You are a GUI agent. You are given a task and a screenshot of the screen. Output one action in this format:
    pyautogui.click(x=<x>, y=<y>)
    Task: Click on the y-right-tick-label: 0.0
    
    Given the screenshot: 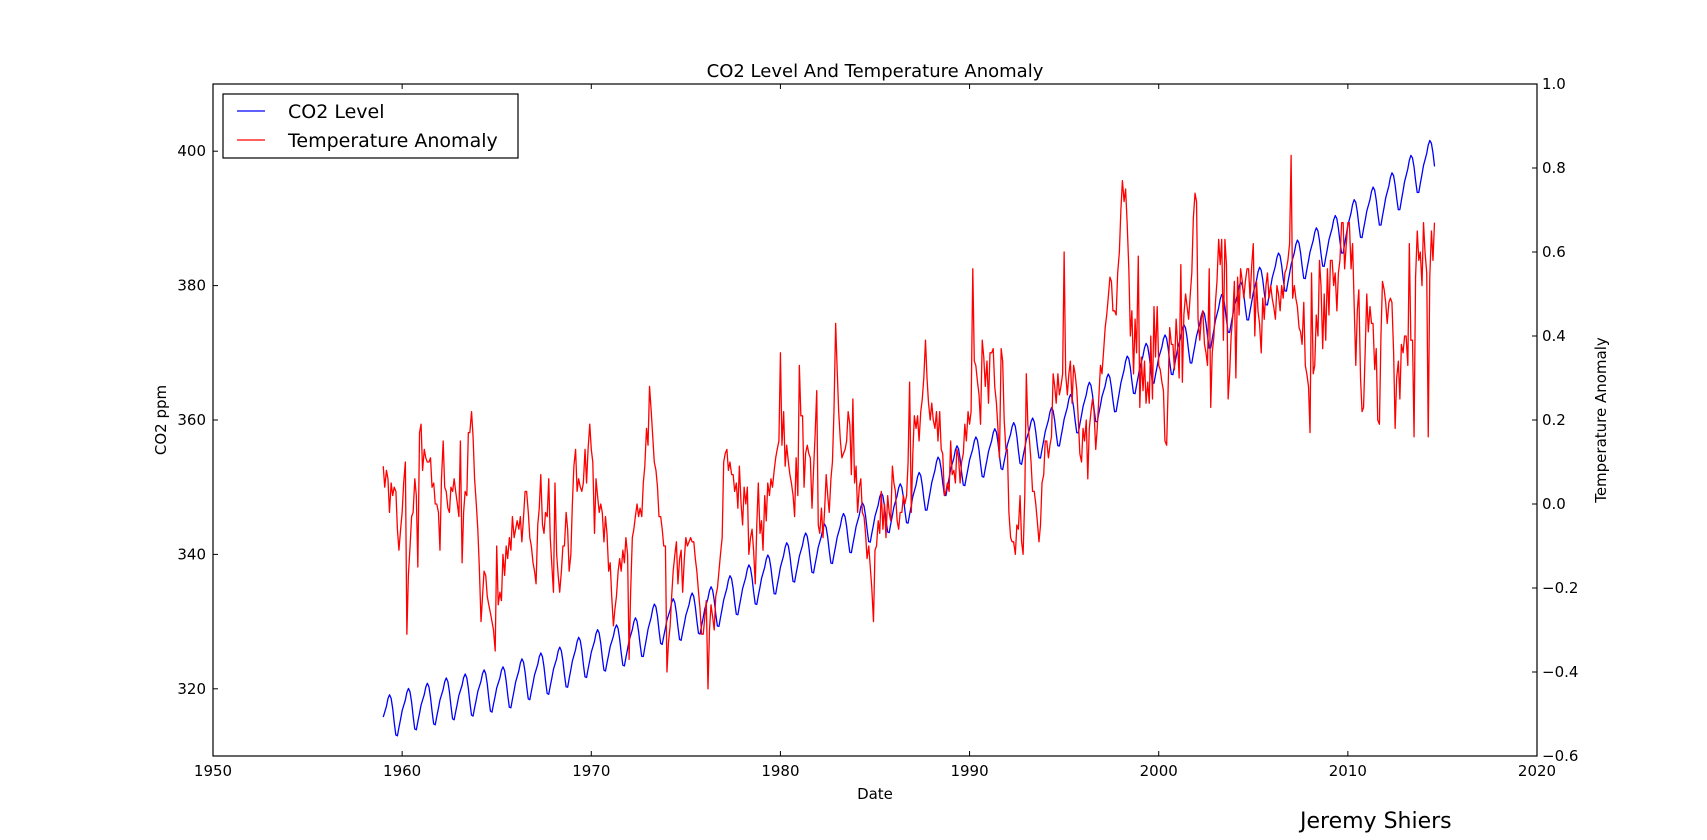 What is the action you would take?
    pyautogui.click(x=1554, y=504)
    